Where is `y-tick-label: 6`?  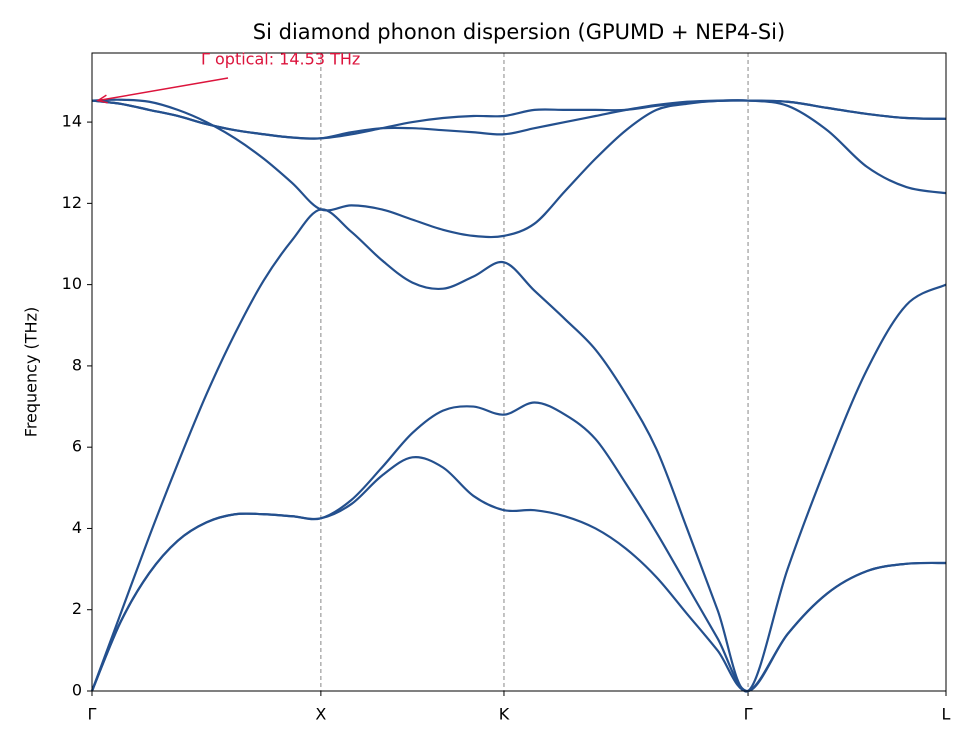 y-tick-label: 6 is located at coordinates (77, 446).